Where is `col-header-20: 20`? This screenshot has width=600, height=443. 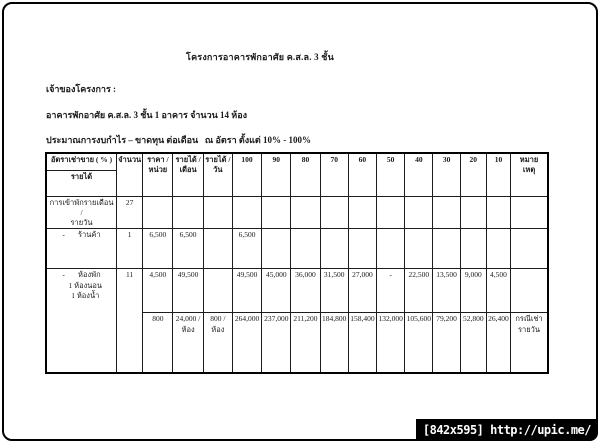 col-header-20: 20 is located at coordinates (473, 174).